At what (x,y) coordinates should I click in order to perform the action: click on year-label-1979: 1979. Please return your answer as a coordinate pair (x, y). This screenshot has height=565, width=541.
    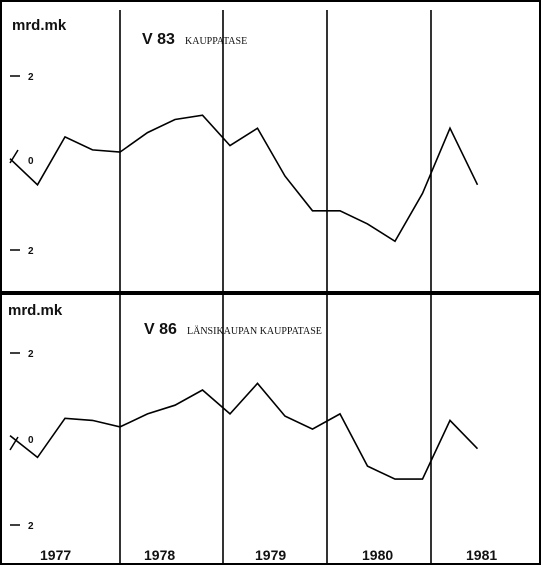
    Looking at the image, I should click on (270, 555).